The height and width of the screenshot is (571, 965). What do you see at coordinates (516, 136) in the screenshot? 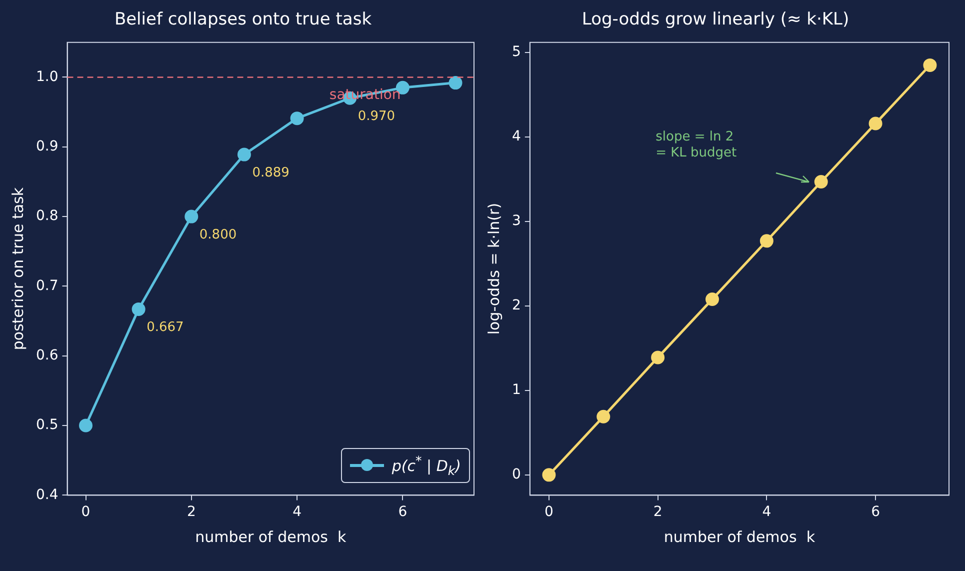
I see `y-tick-label: 4` at bounding box center [516, 136].